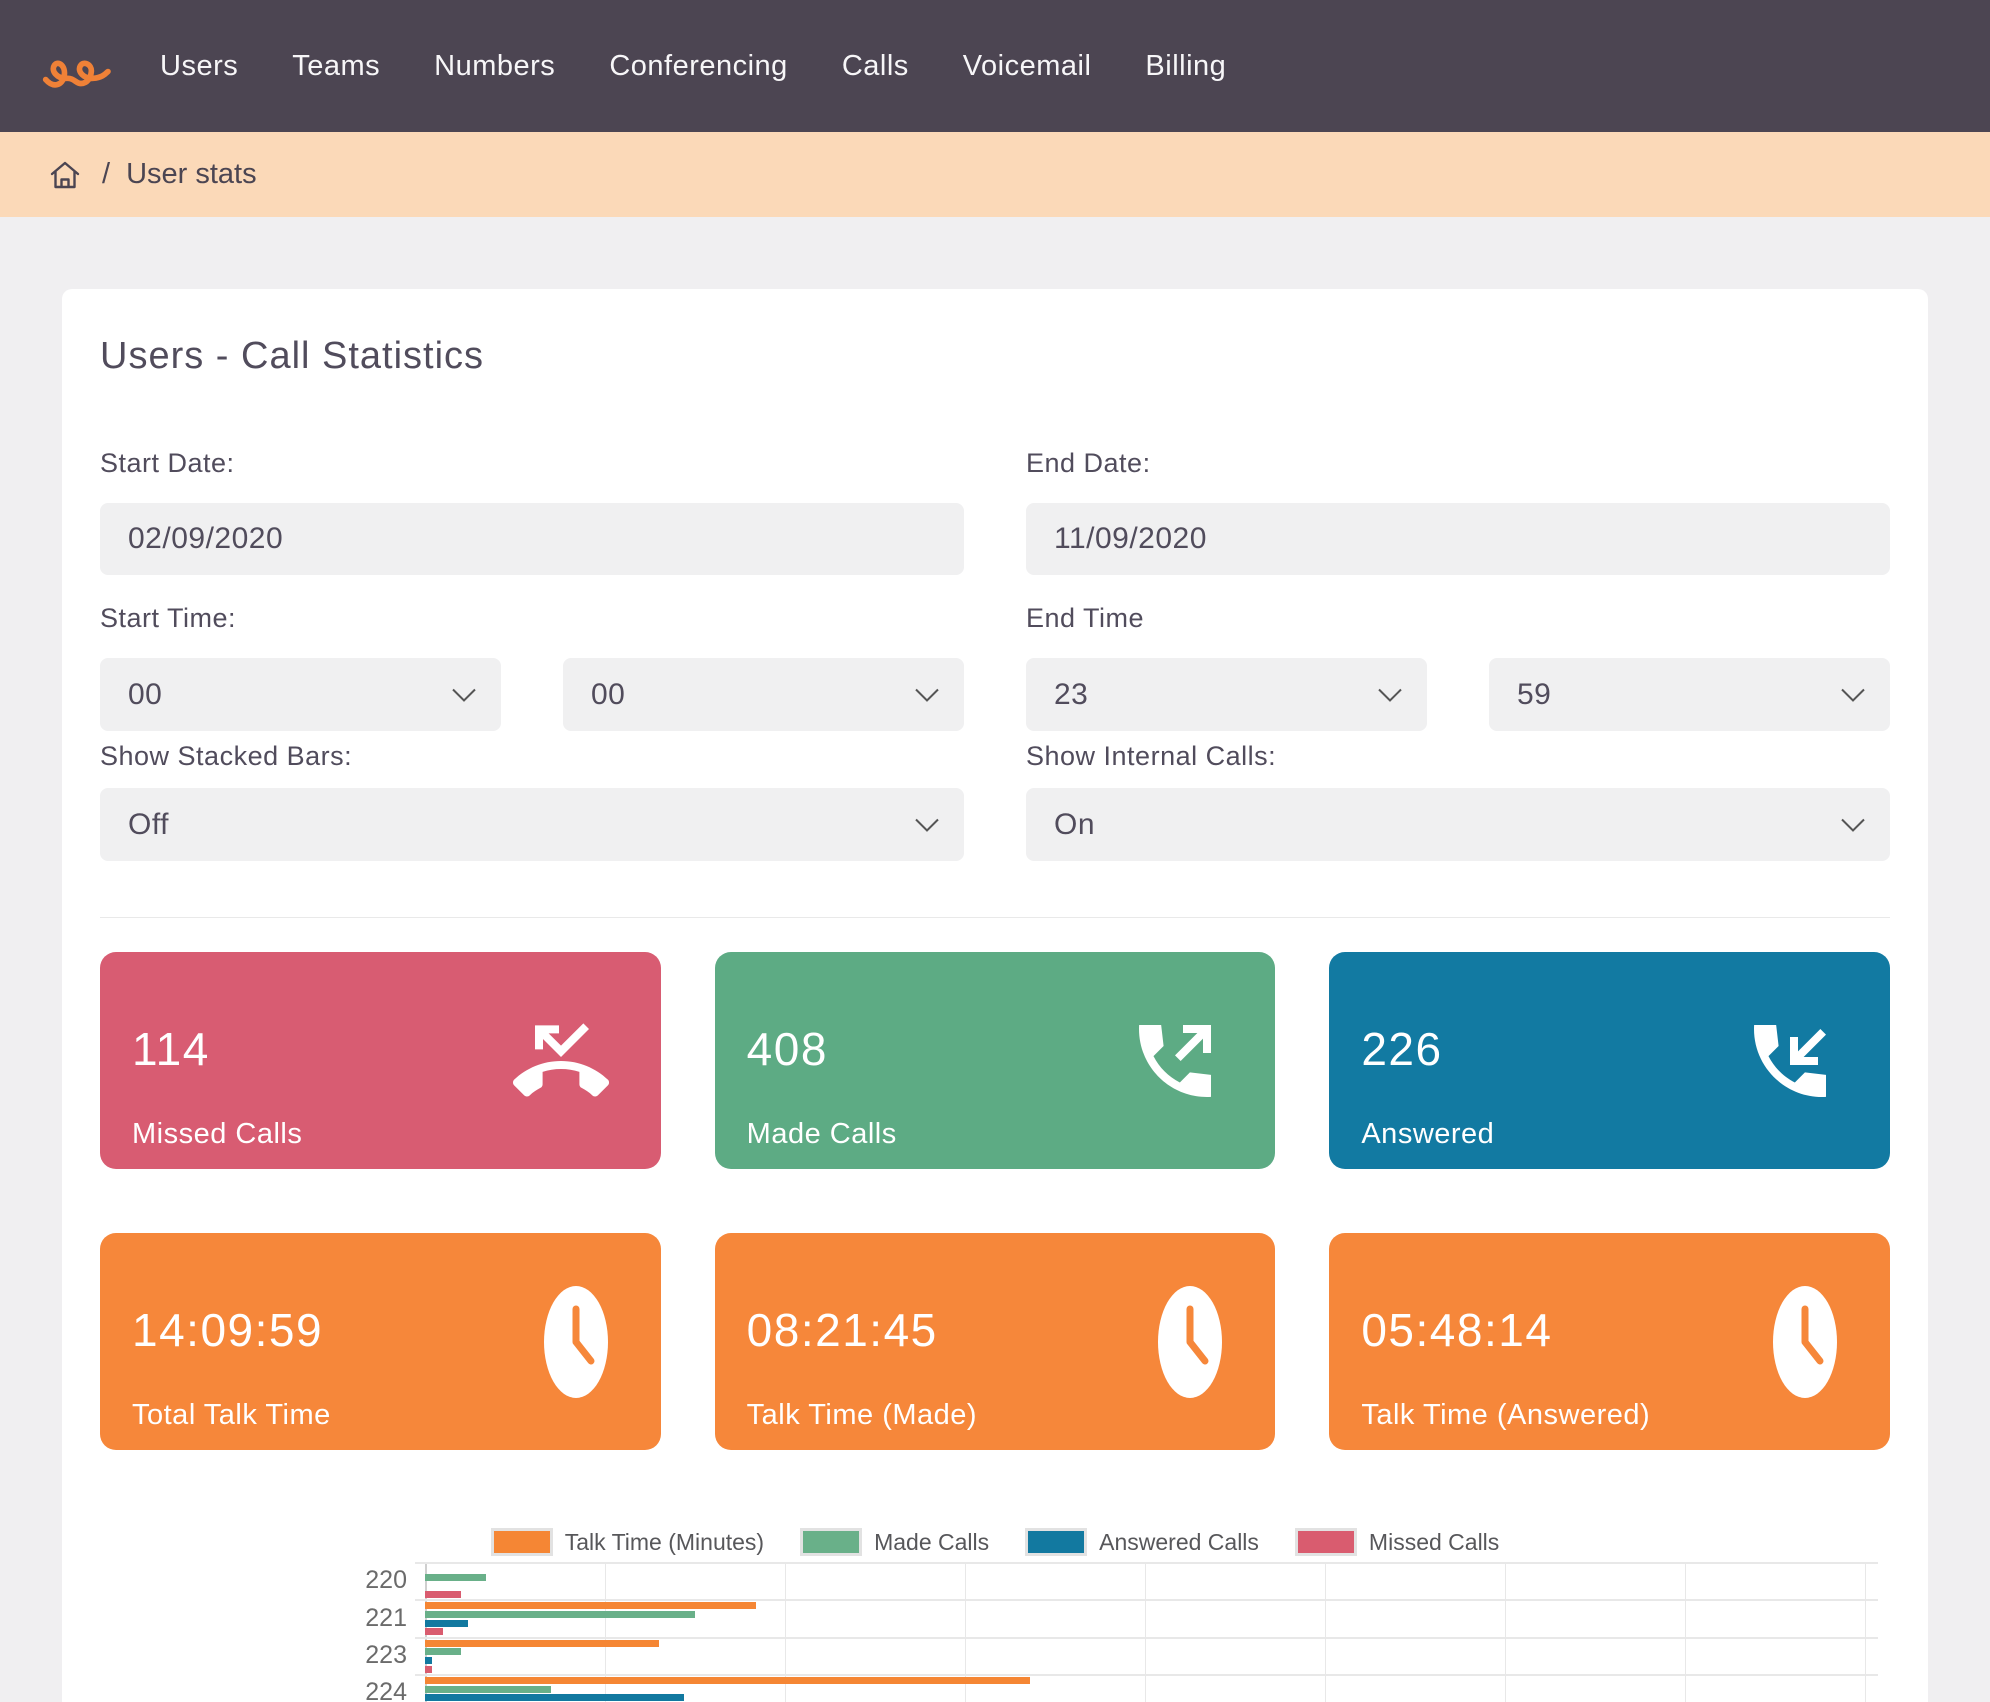  Describe the element at coordinates (995, 917) in the screenshot. I see `section-divider` at that location.